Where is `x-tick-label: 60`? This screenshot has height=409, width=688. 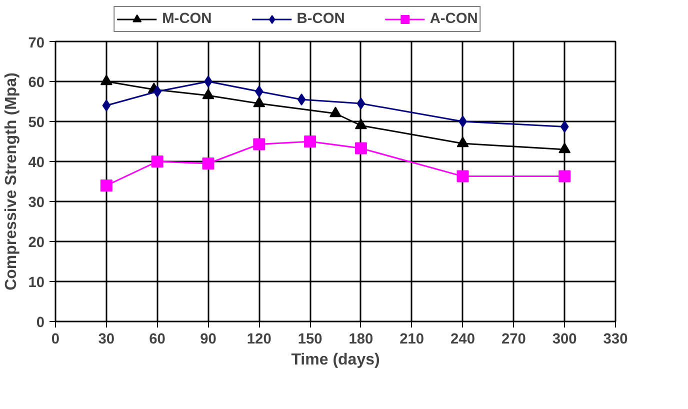 x-tick-label: 60 is located at coordinates (157, 340).